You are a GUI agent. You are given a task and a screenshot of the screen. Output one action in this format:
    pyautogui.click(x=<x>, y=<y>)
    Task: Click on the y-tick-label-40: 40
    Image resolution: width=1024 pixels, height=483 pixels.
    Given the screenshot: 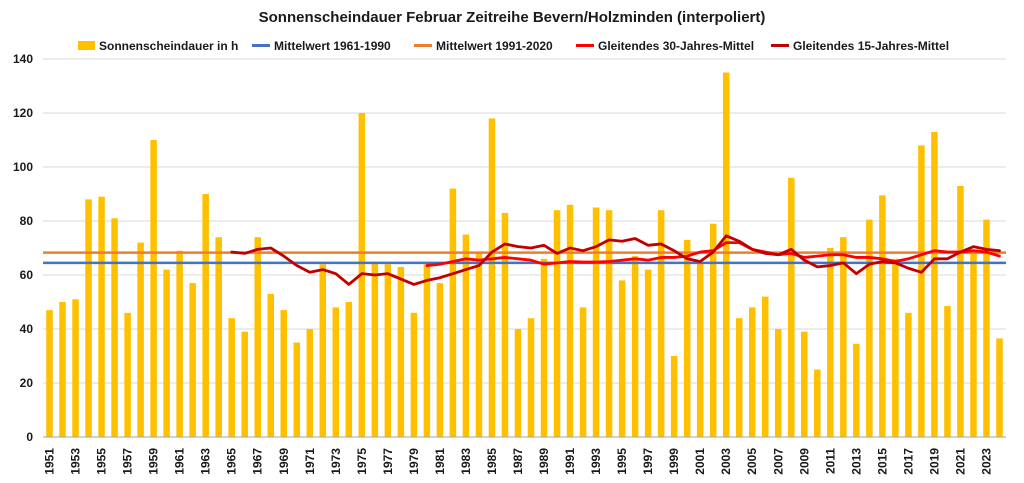 What is the action you would take?
    pyautogui.click(x=27, y=329)
    